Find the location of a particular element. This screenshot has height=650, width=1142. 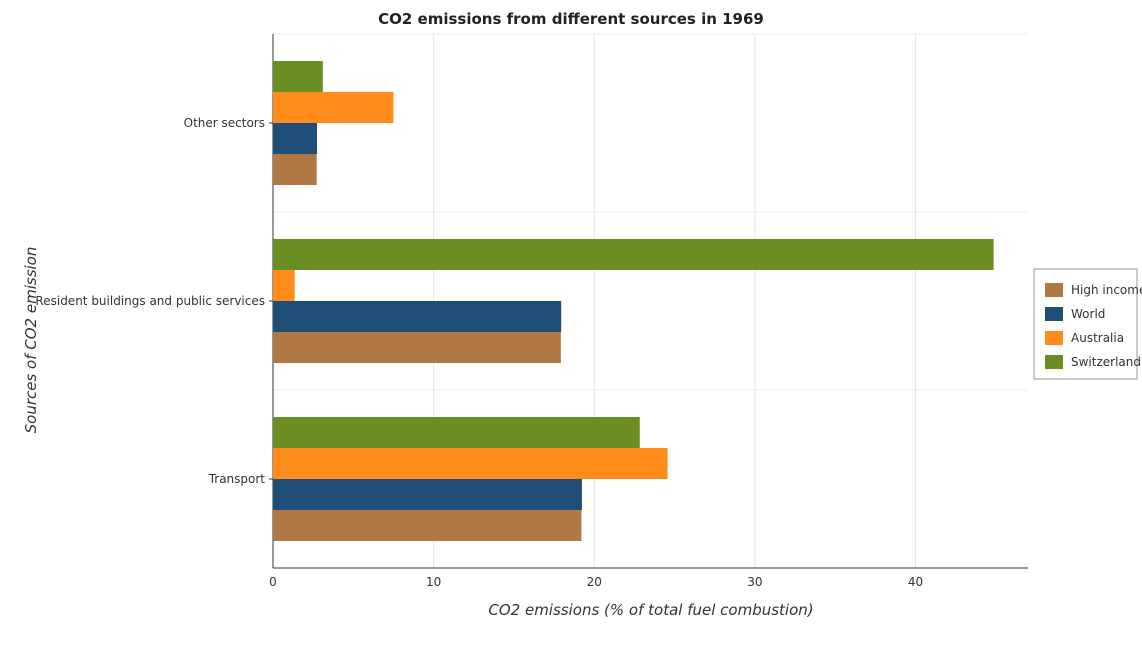

legend: High income World Australia Switzerland is located at coordinates (1087, 324).